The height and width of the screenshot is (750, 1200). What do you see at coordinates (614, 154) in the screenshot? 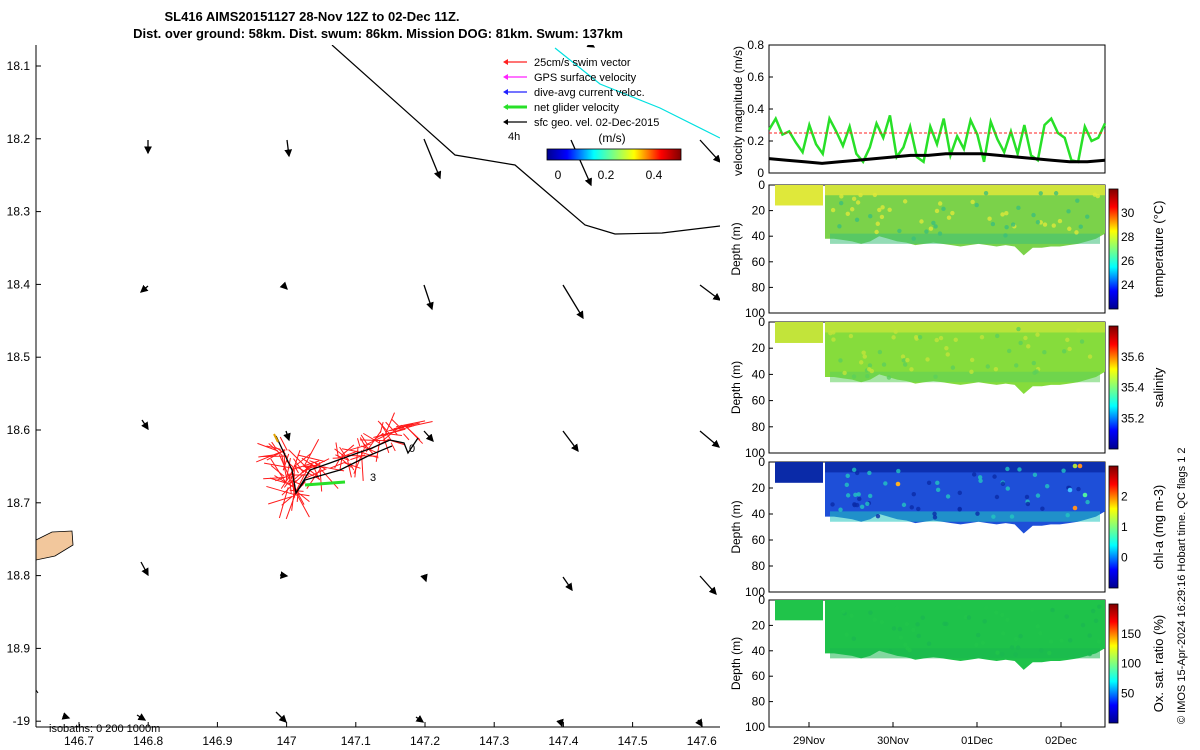
I see `colorbar-gradient` at bounding box center [614, 154].